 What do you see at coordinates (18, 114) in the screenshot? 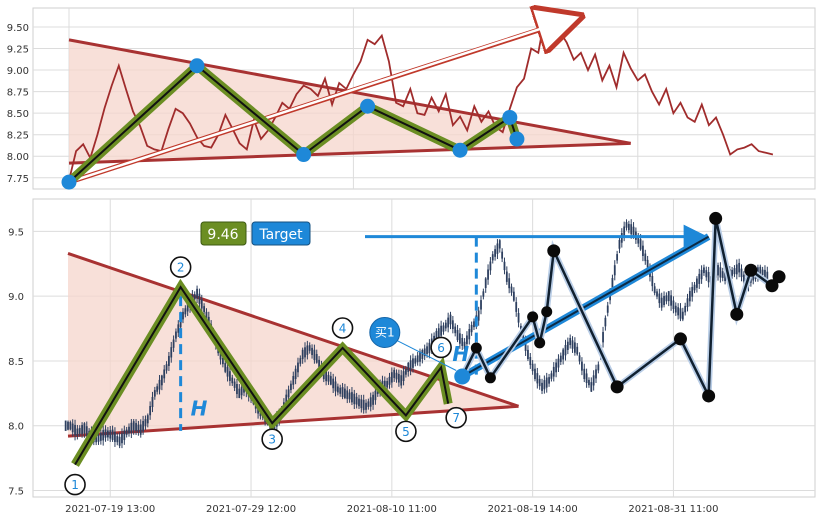
I see `top-y-tick-label: 8.50` at bounding box center [18, 114].